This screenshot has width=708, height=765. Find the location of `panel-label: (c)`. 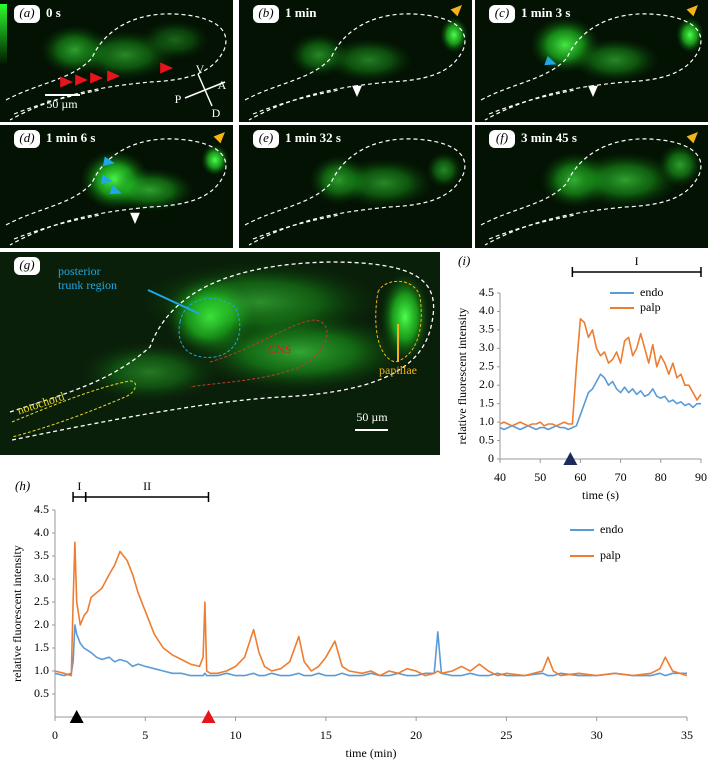

panel-label: (c) is located at coordinates (502, 12).